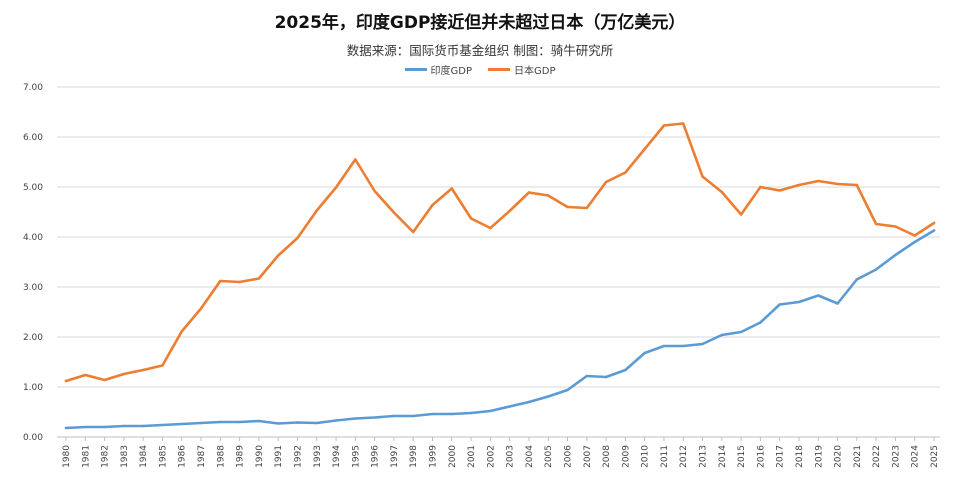 The height and width of the screenshot is (483, 960). I want to click on x-tick-label: 2025, so click(935, 456).